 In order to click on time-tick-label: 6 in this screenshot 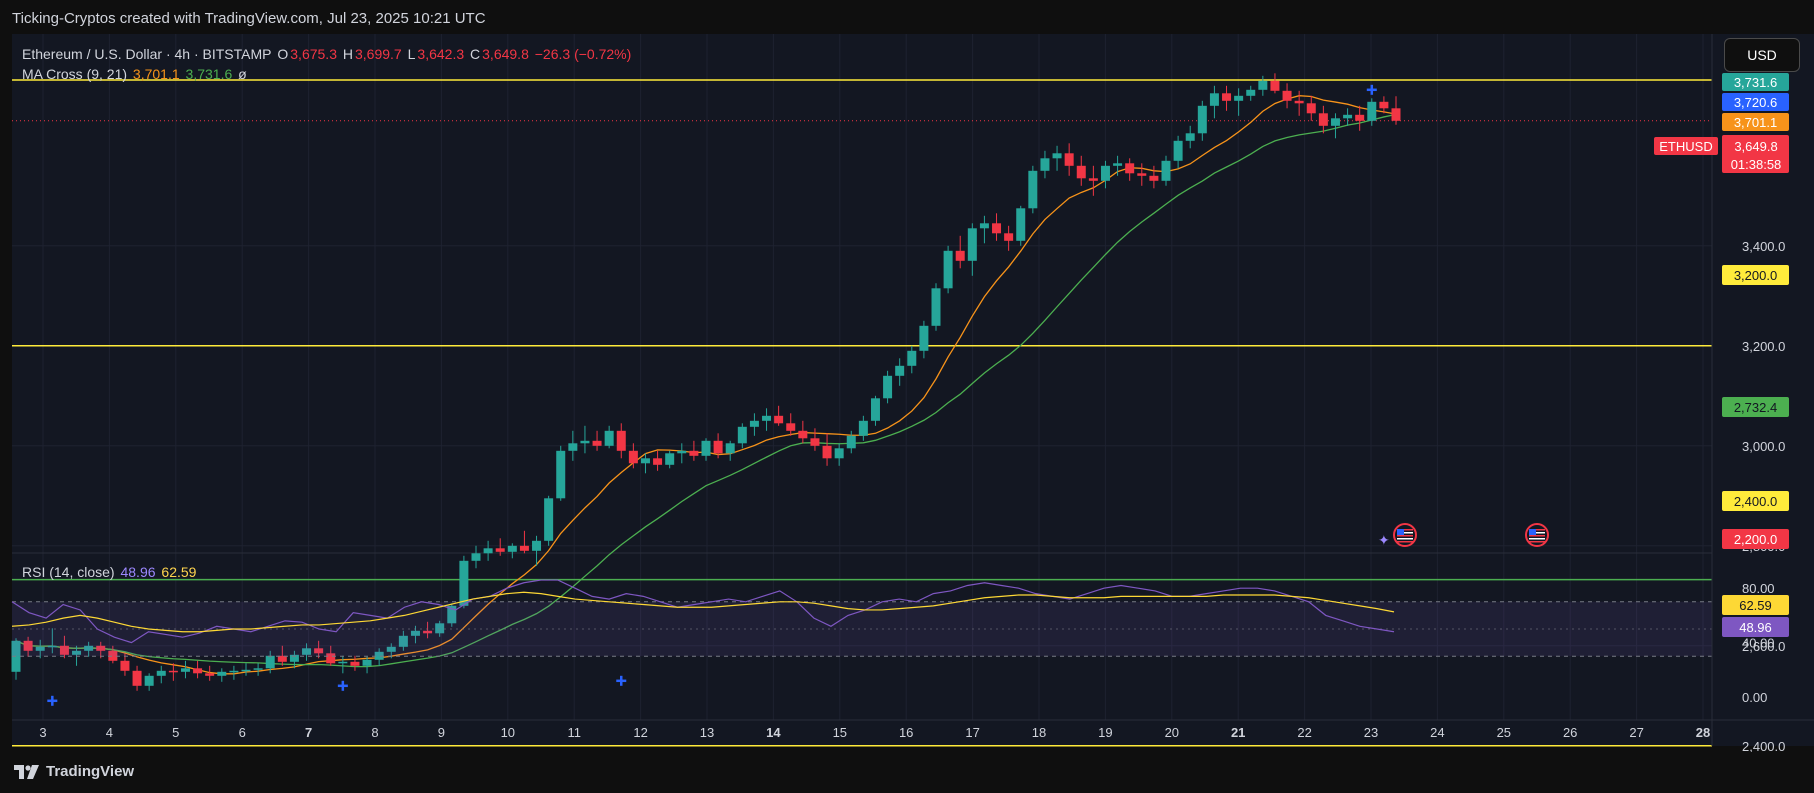, I will do `click(242, 732)`.